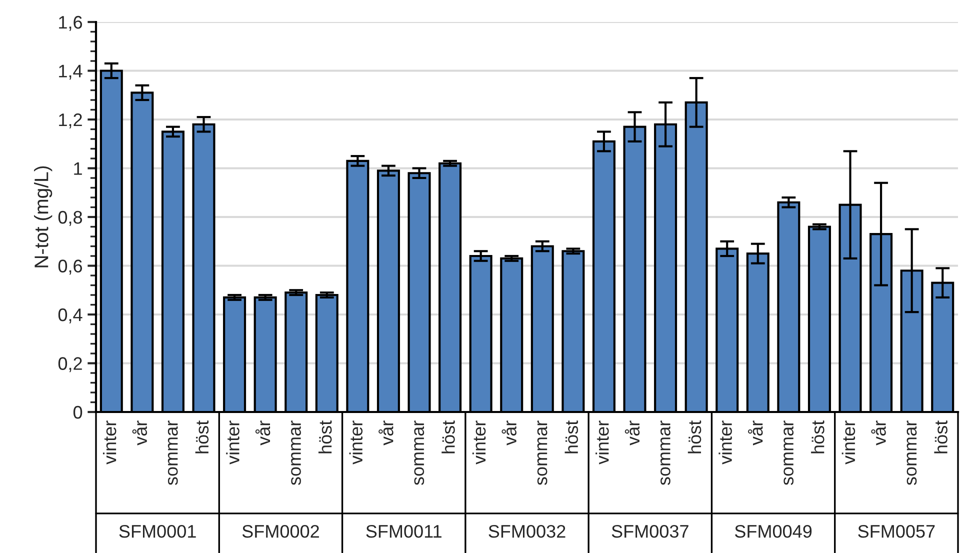 This screenshot has height=553, width=968. What do you see at coordinates (70, 23) in the screenshot?
I see `y-tick-label: 1,6` at bounding box center [70, 23].